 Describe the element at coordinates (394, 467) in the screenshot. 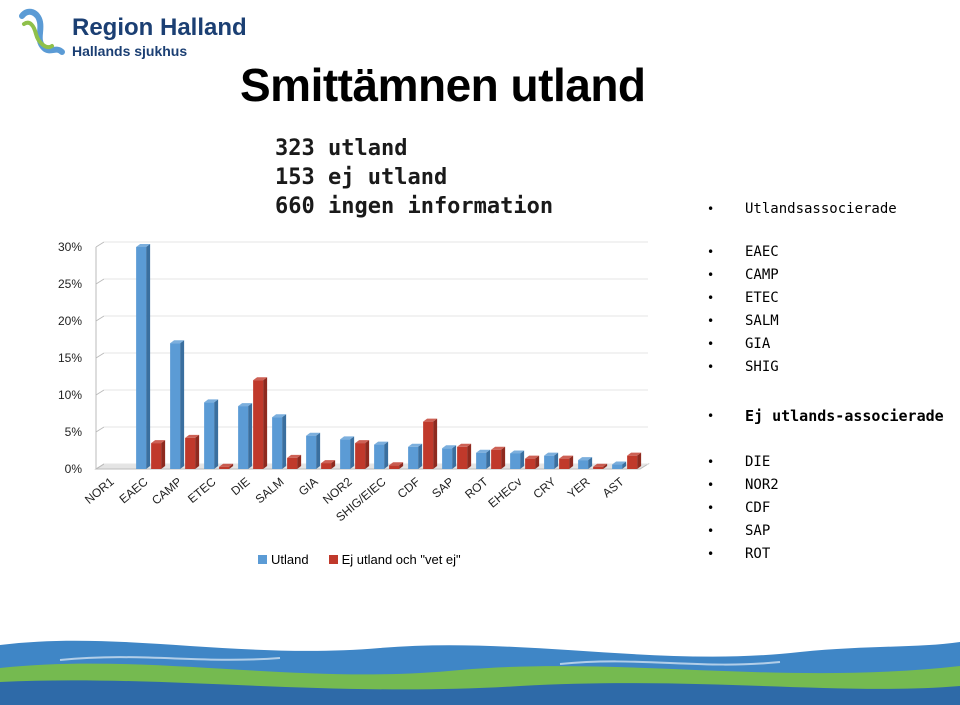

I see `bar-ej-utland-shig-eiec` at that location.